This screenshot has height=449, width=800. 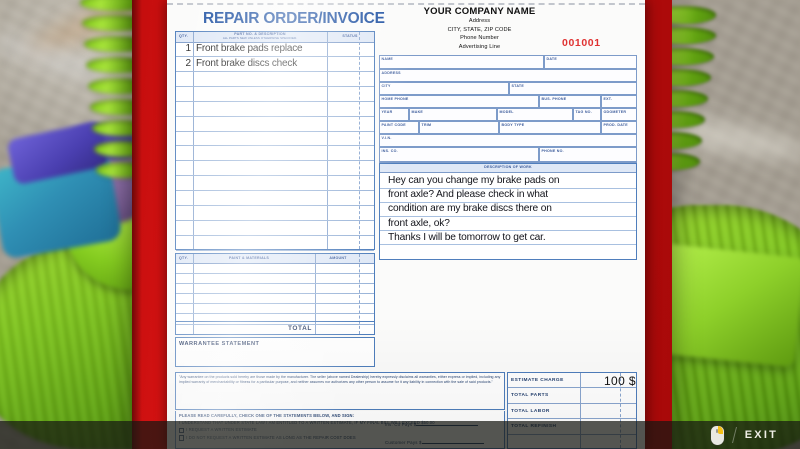 I want to click on form-field-name: NAME, so click(x=461, y=62).